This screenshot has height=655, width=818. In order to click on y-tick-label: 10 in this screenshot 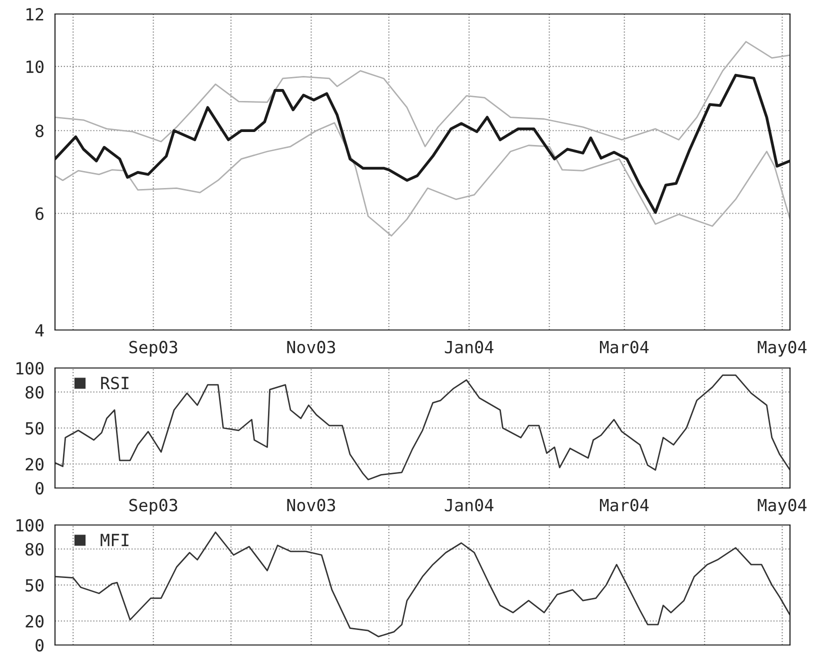, I will do `click(35, 67)`.